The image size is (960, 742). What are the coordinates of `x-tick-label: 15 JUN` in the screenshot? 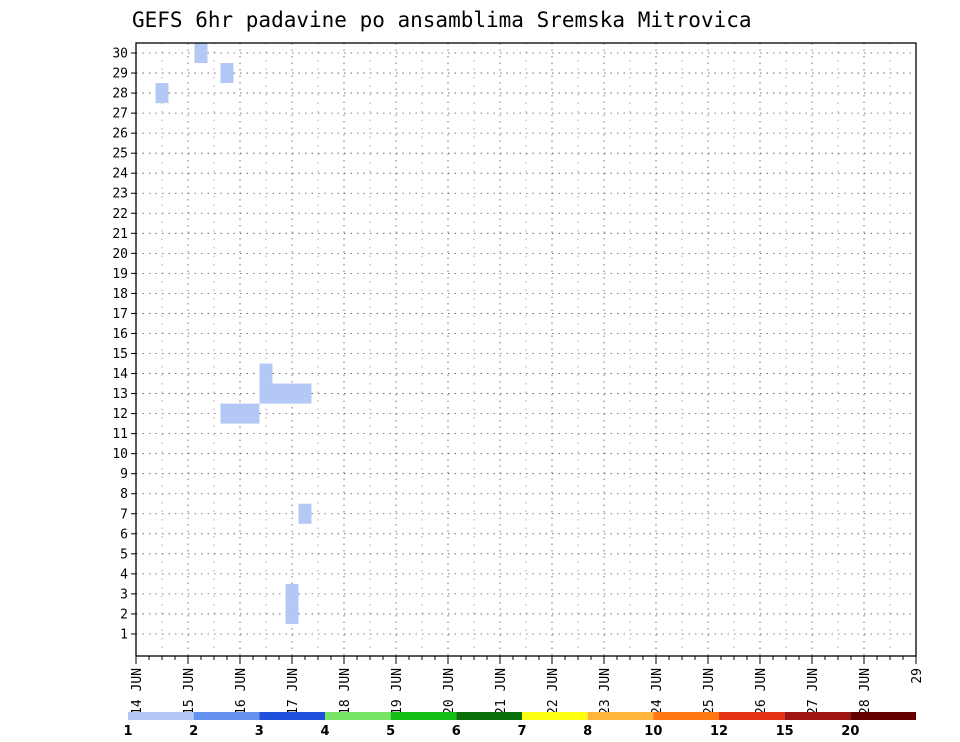 It's located at (189, 691).